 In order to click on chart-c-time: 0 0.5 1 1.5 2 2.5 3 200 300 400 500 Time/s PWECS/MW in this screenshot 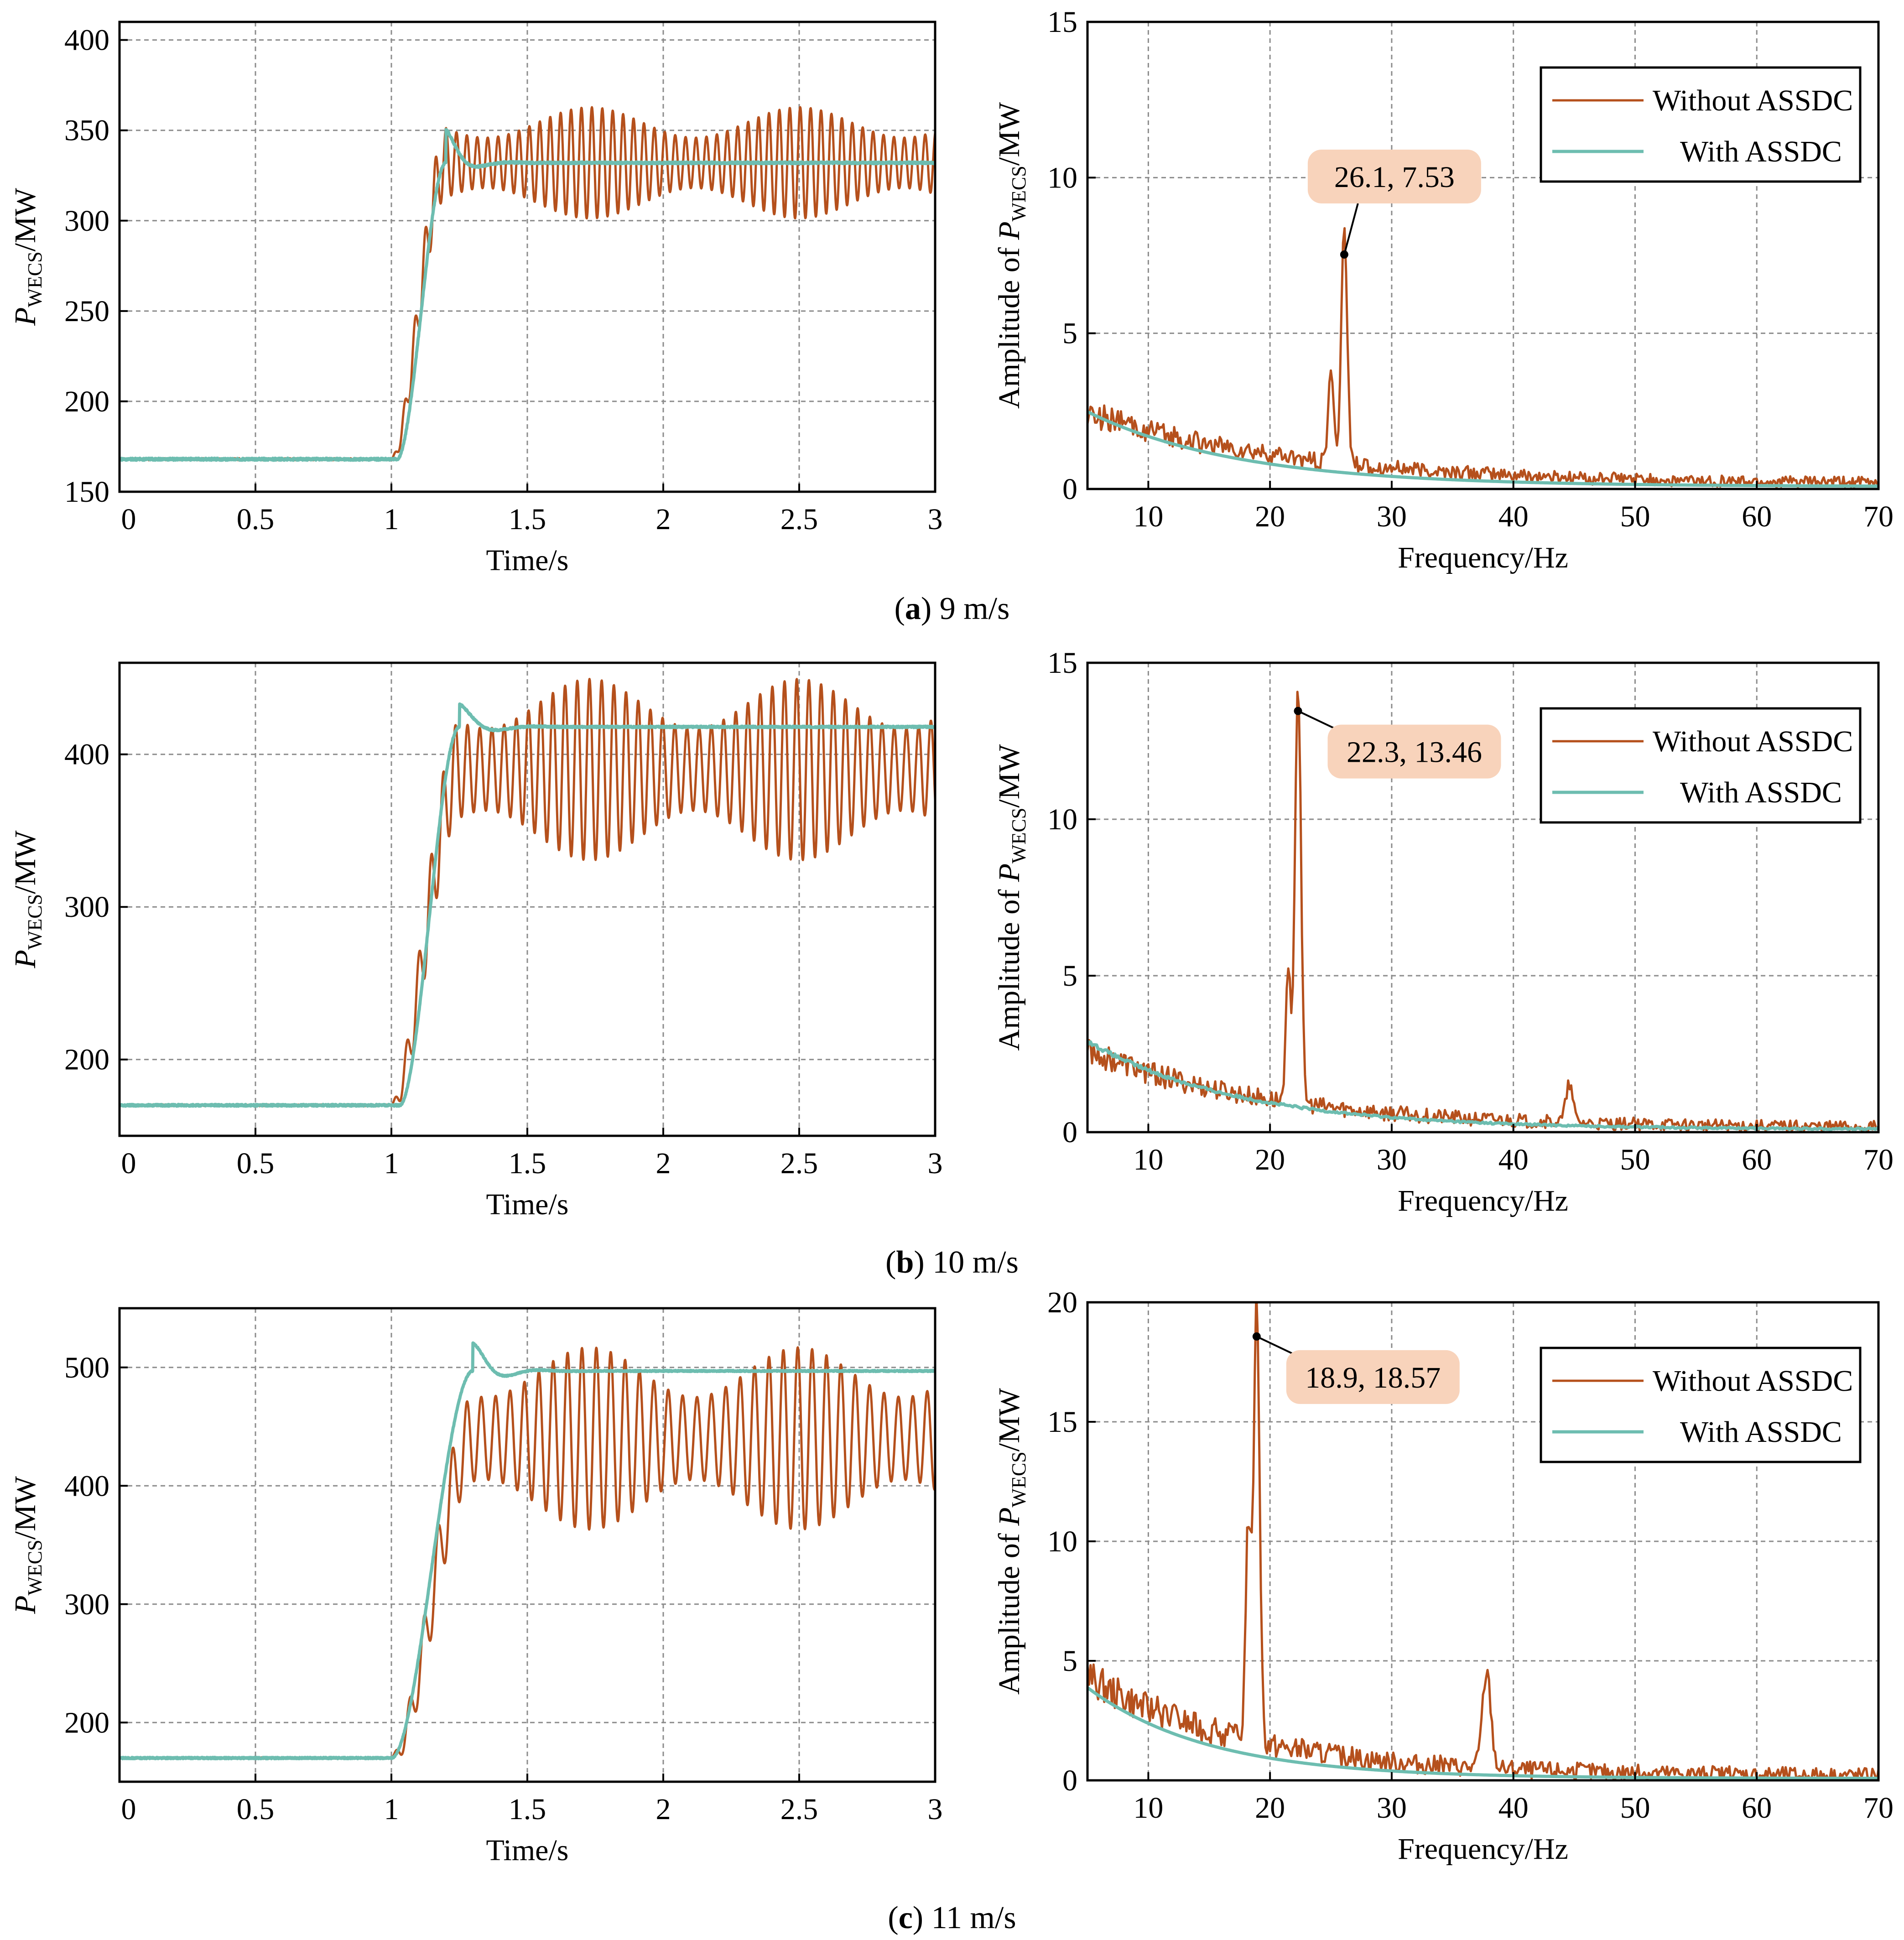, I will do `click(476, 1587)`.